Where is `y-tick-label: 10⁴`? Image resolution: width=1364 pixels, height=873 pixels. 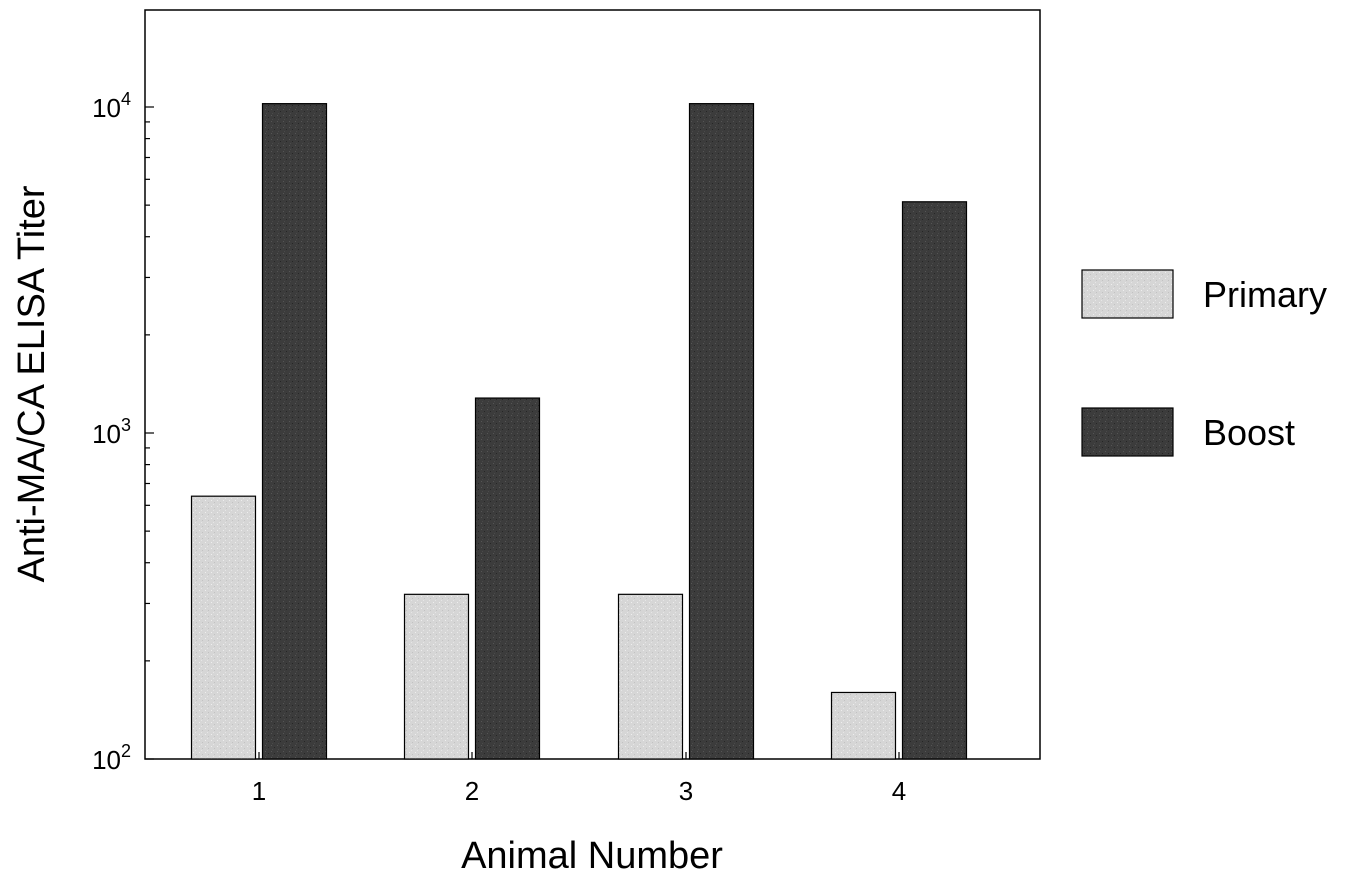 y-tick-label: 10⁴ is located at coordinates (111, 106).